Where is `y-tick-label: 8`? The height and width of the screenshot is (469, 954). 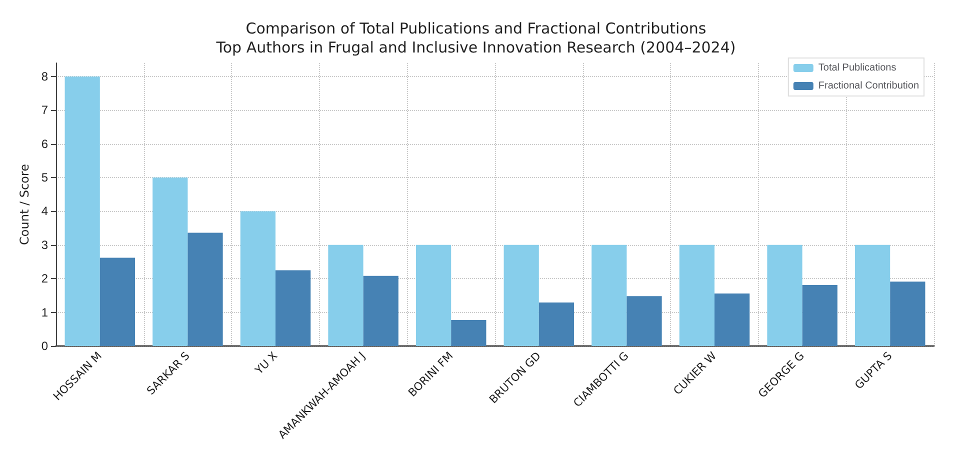
y-tick-label: 8 is located at coordinates (44, 76).